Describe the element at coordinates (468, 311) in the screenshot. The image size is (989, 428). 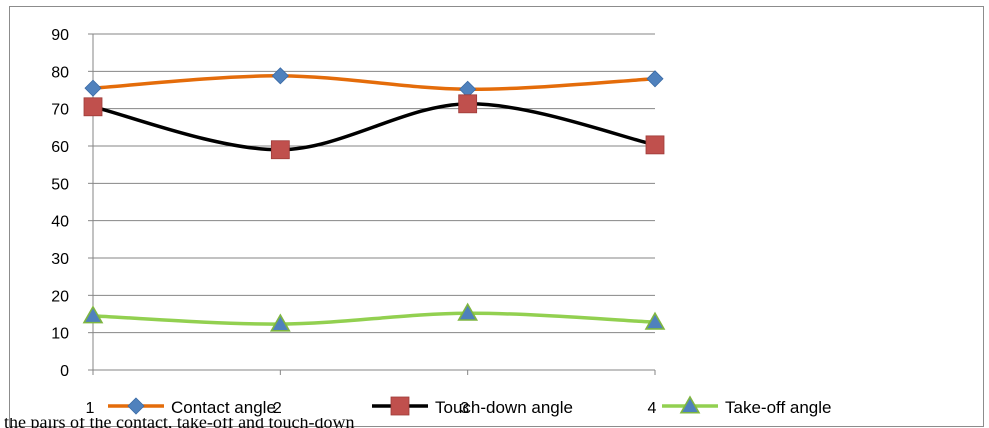
I see `marker-s2-p3` at that location.